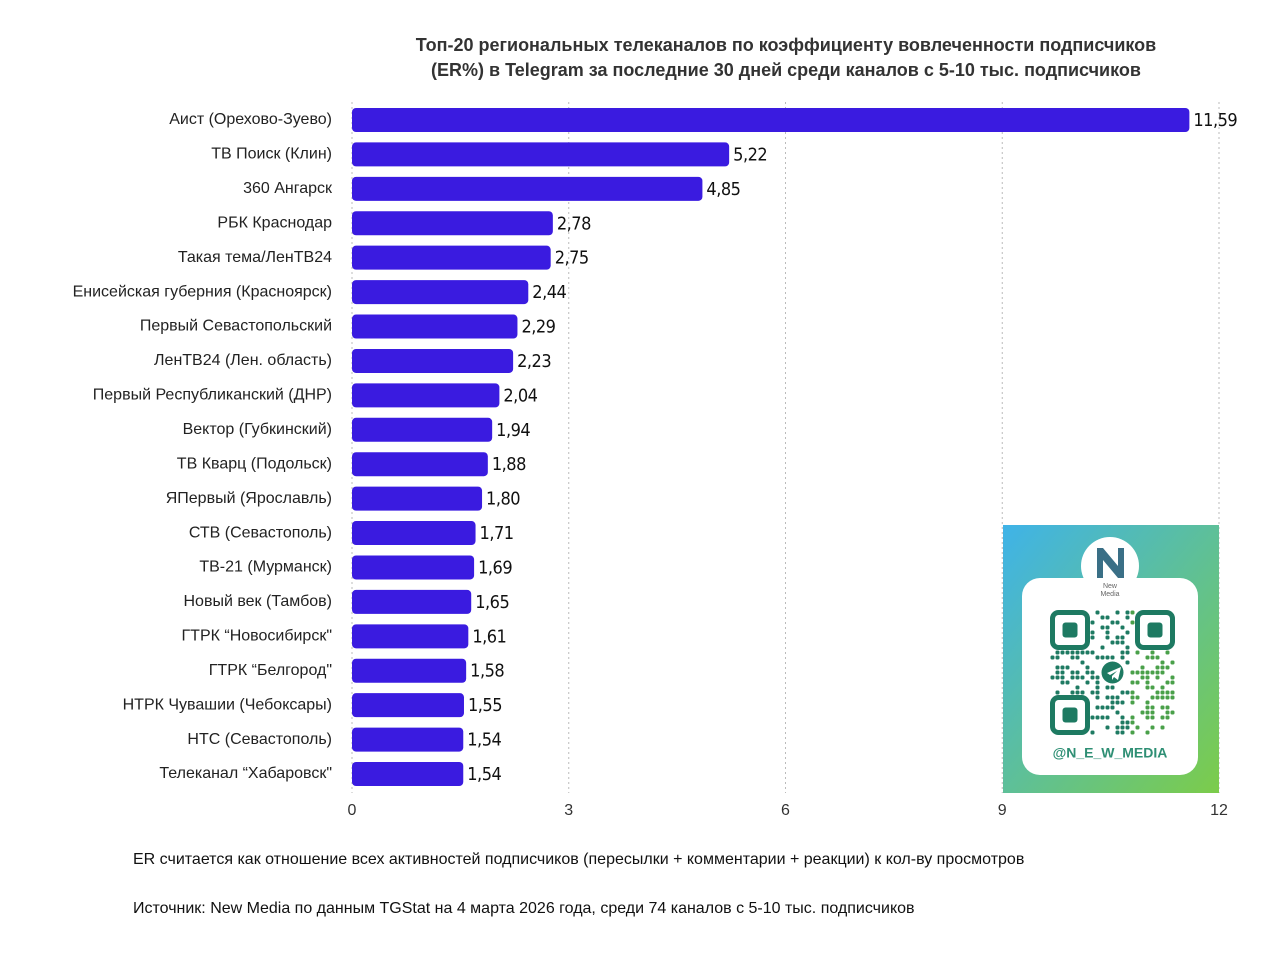 This screenshot has height=956, width=1280. I want to click on data-label: 1,80, so click(503, 499).